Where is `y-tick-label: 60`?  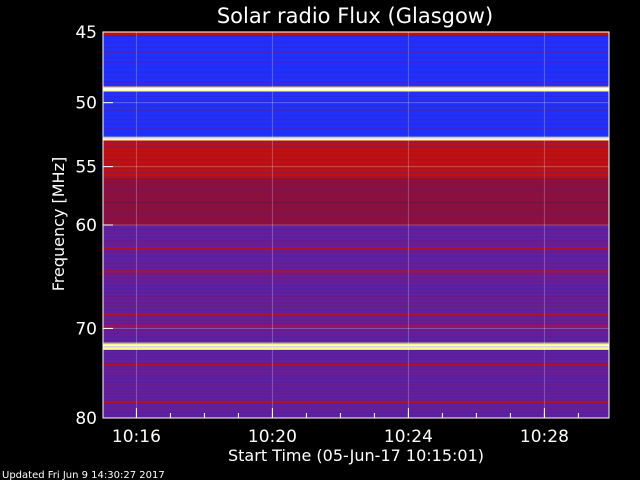 y-tick-label: 60 is located at coordinates (86, 226).